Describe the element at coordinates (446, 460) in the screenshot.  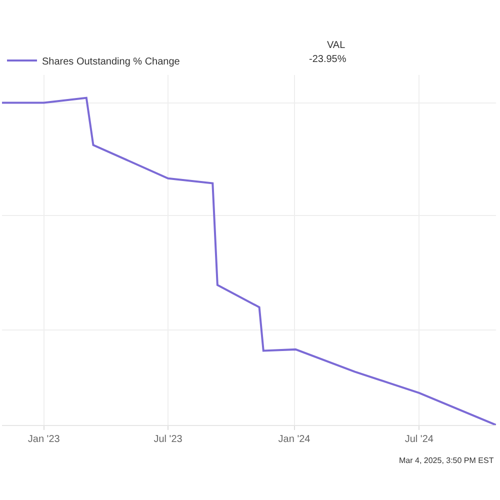
I see `text: Mar 4, 2025, 3:50 PM EST` at that location.